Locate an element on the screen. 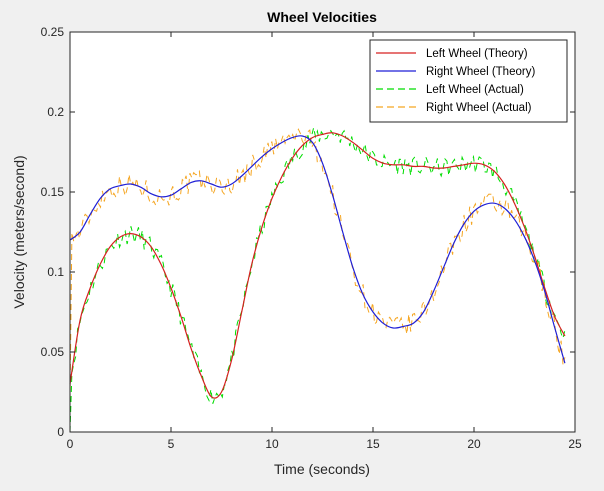 The height and width of the screenshot is (491, 604). chart-title: Wheel Velocities is located at coordinates (322, 17).